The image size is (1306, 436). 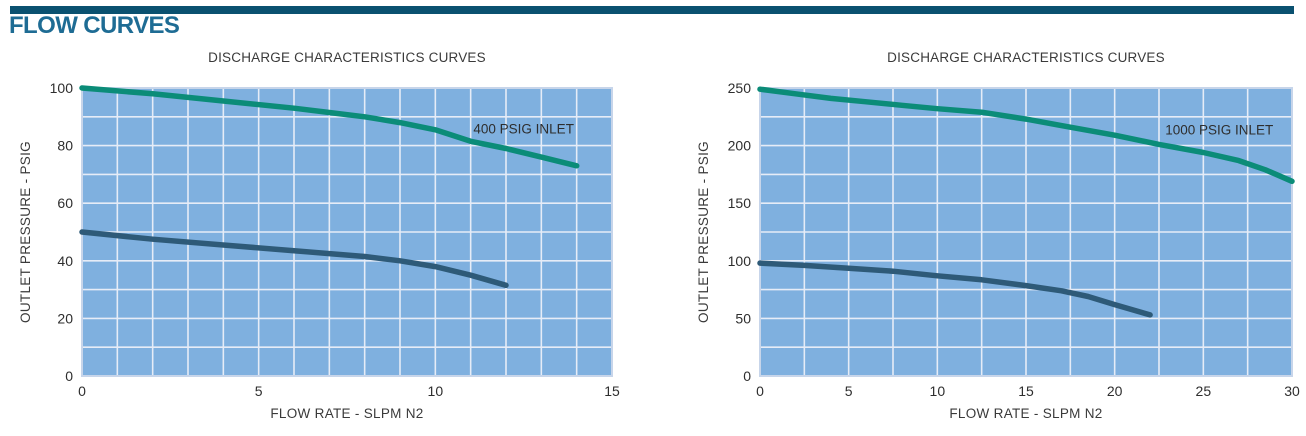 I want to click on y-tick-label: 20, so click(x=65, y=318).